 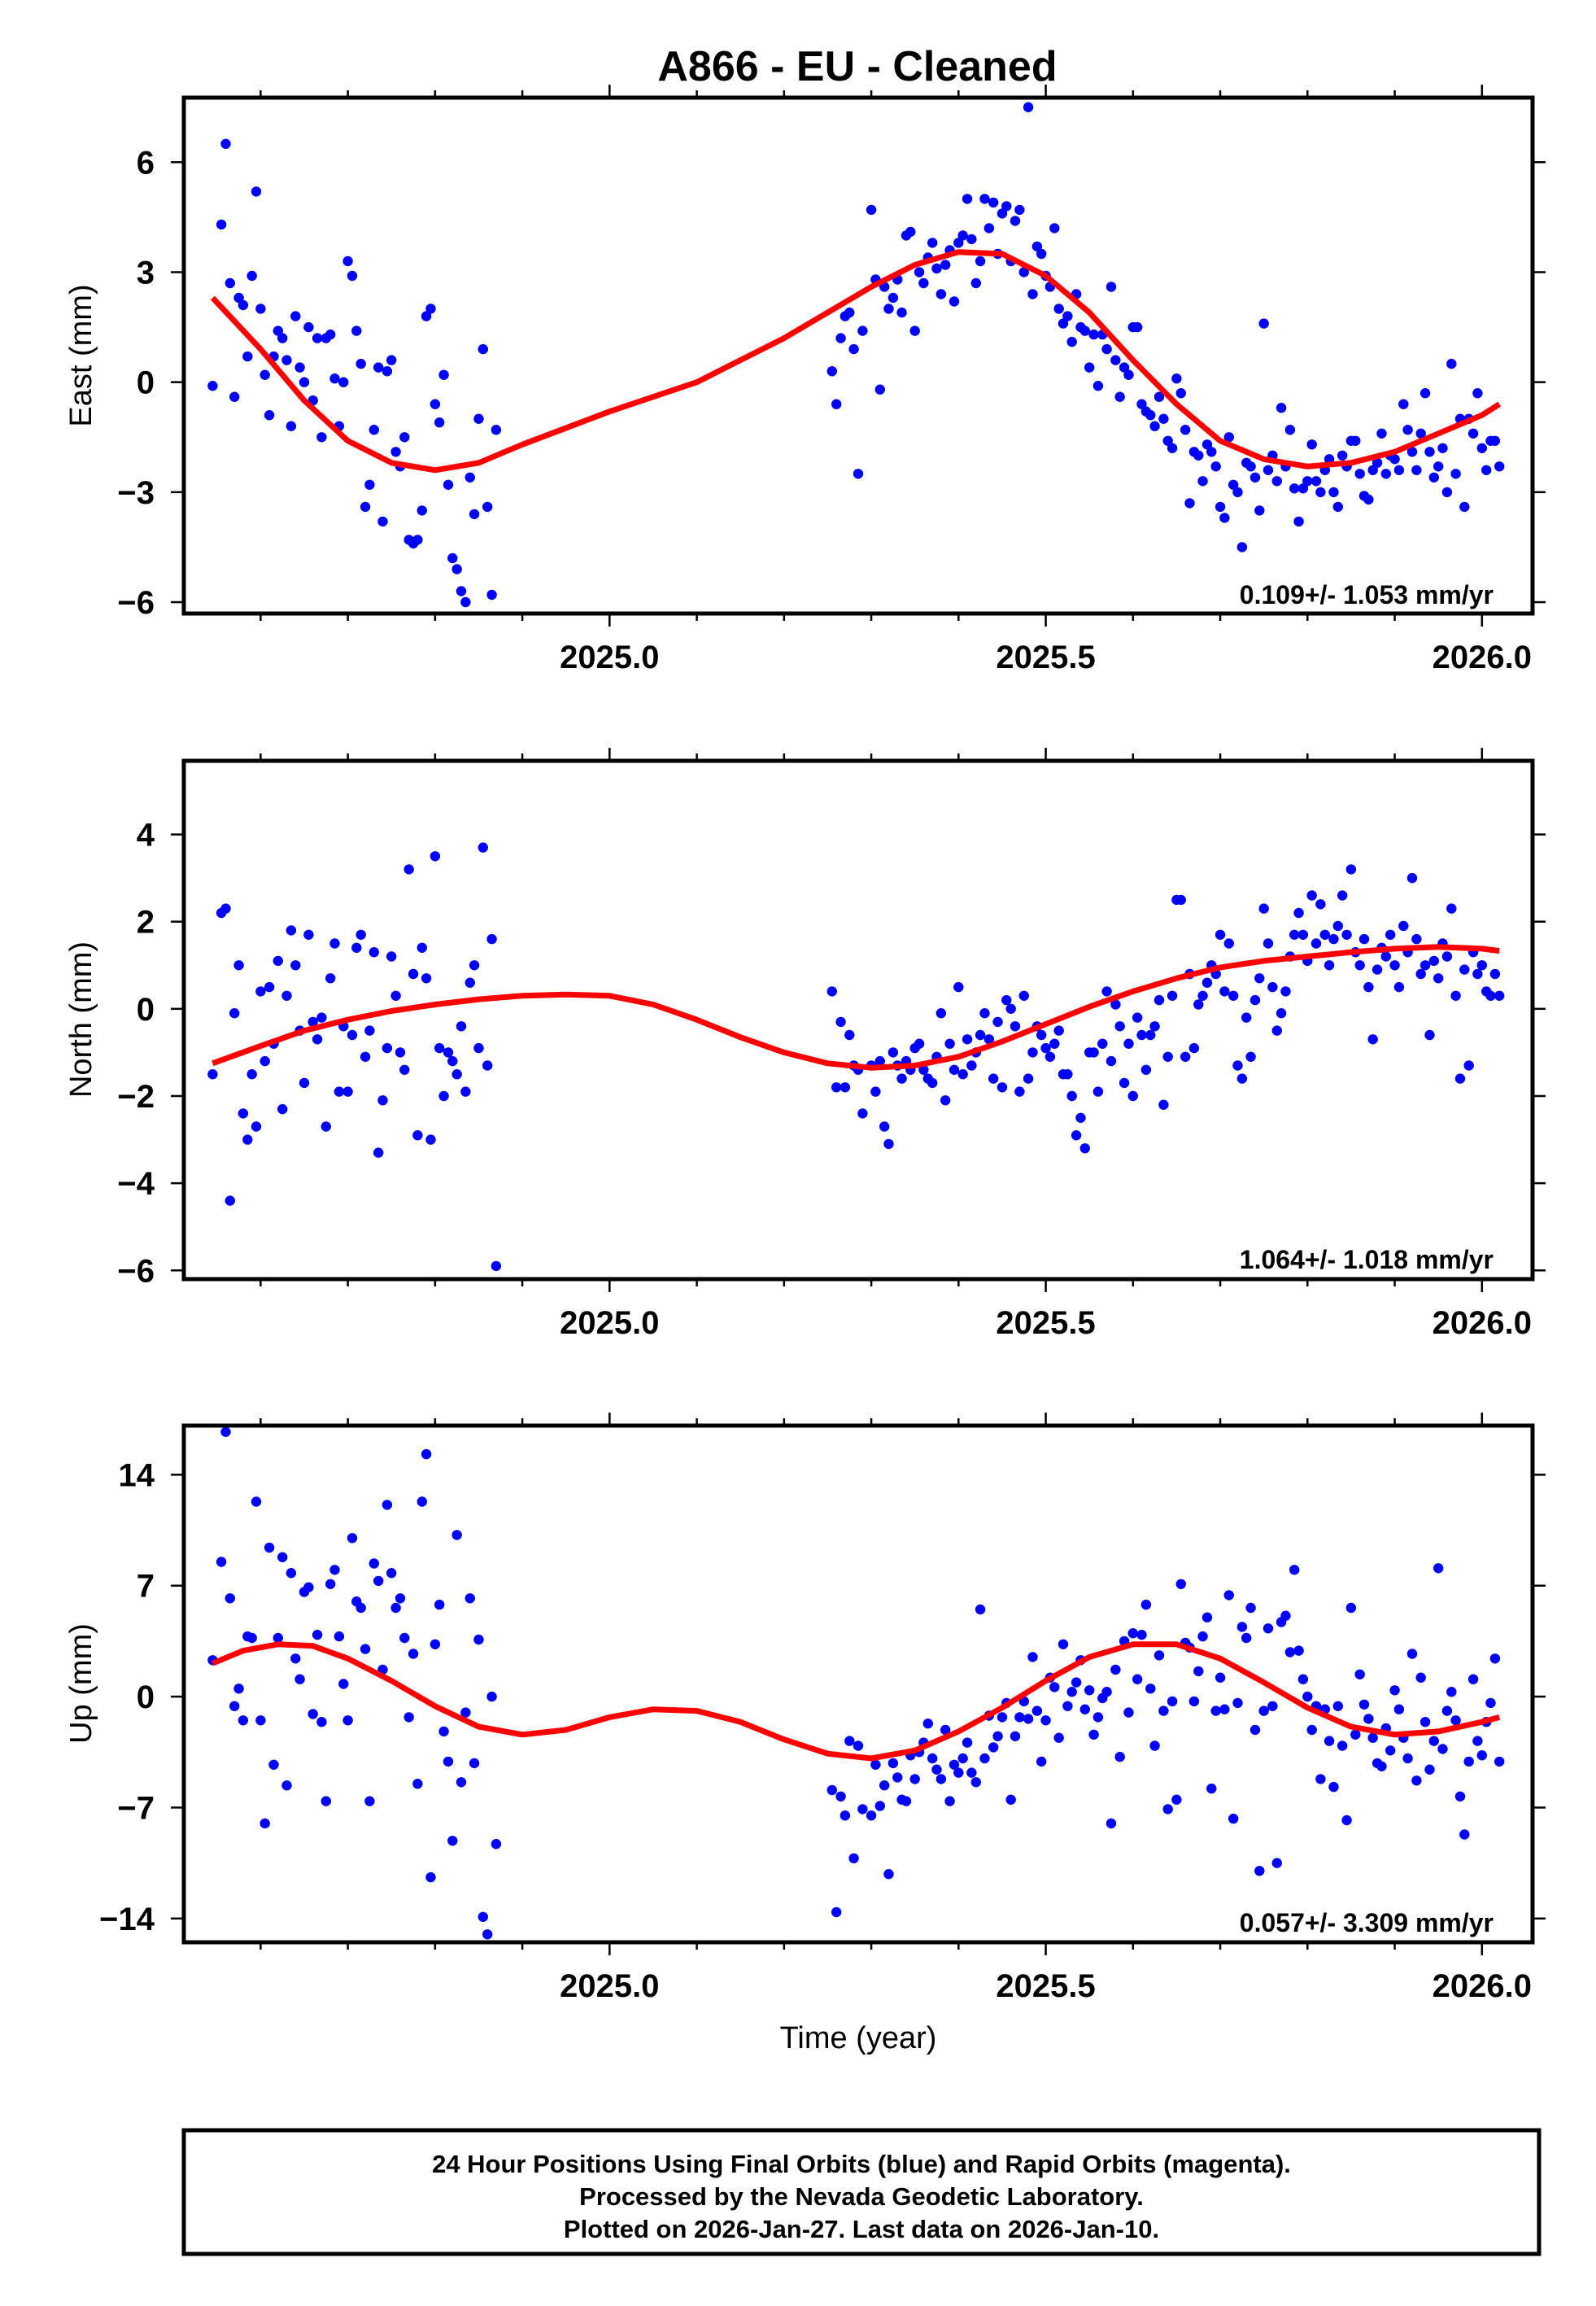 I want to click on up-y-tick-label: 14, so click(x=137, y=1475).